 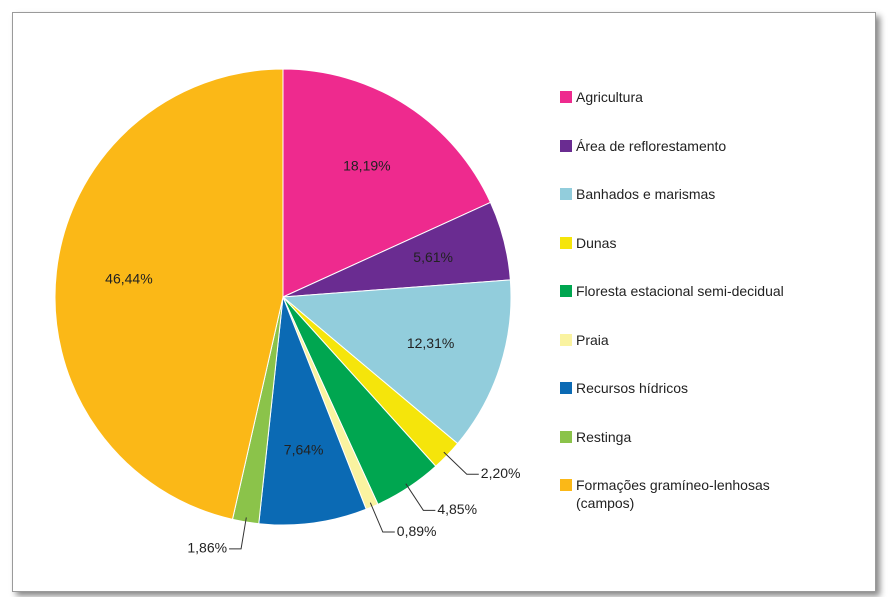 I want to click on legend-item: Restinga, so click(x=675, y=437).